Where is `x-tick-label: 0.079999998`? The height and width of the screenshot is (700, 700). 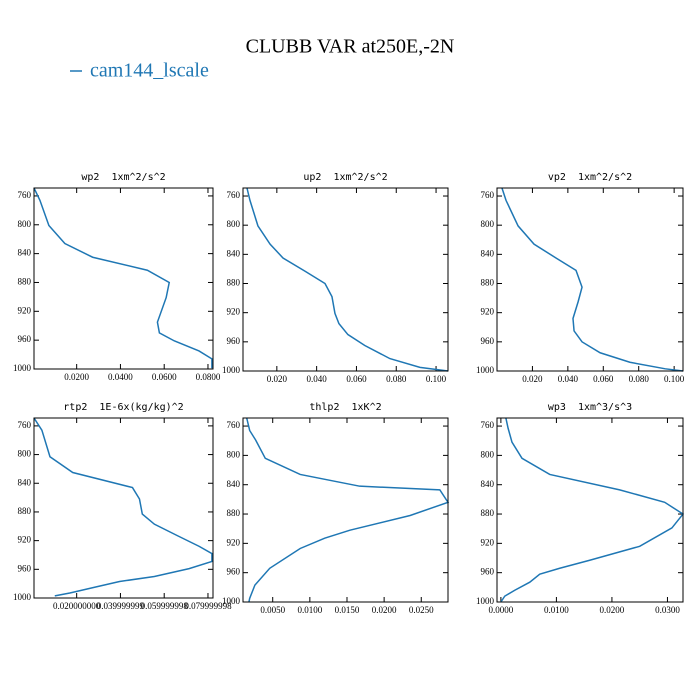 x-tick-label: 0.079999998 is located at coordinates (208, 606).